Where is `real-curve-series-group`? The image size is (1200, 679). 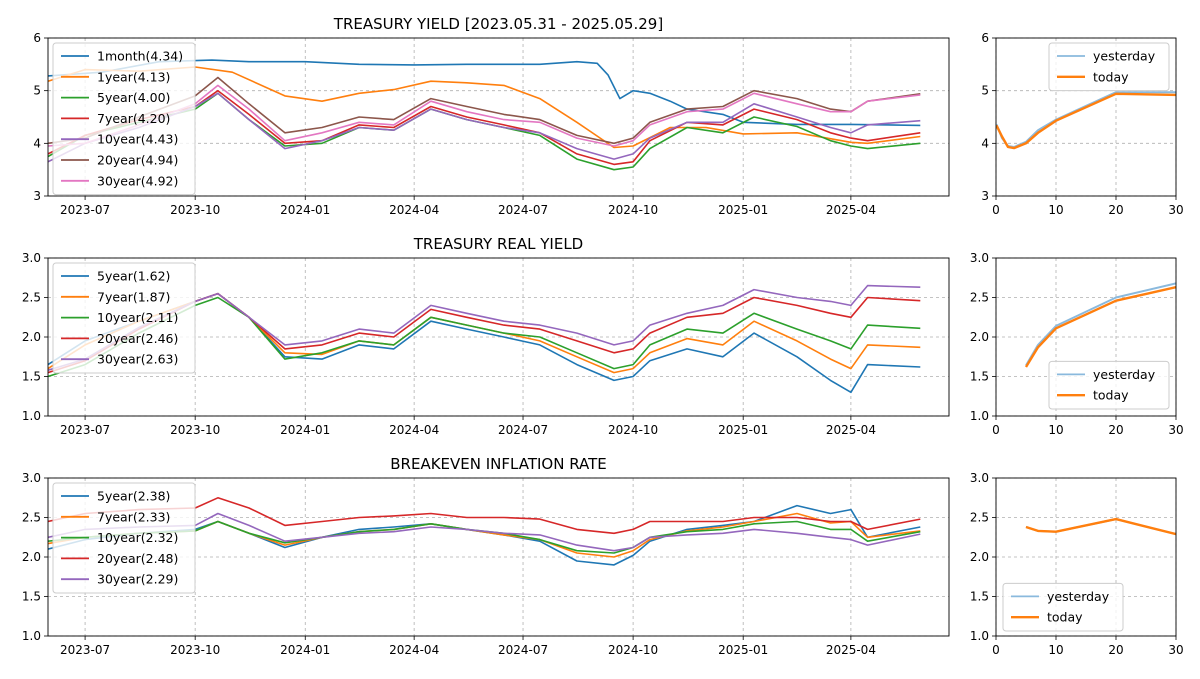
real-curve-series-group is located at coordinates (1100, 325).